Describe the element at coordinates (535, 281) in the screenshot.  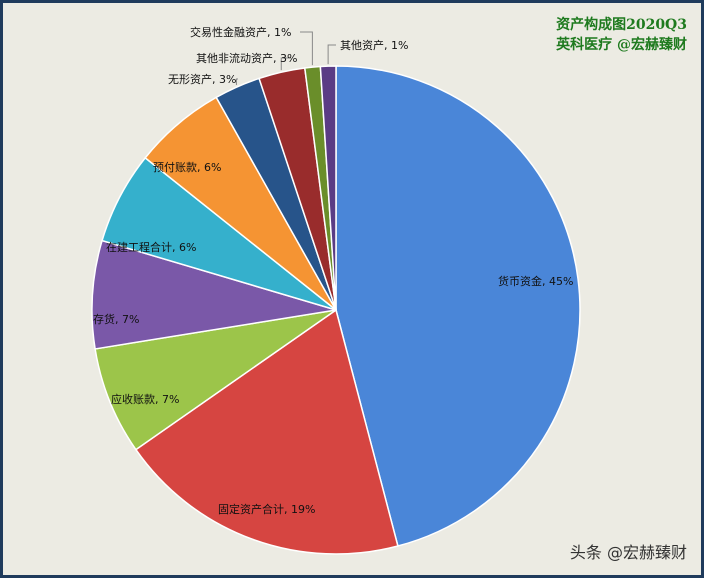
I see `data-label-1: 货币资金, 45%` at that location.